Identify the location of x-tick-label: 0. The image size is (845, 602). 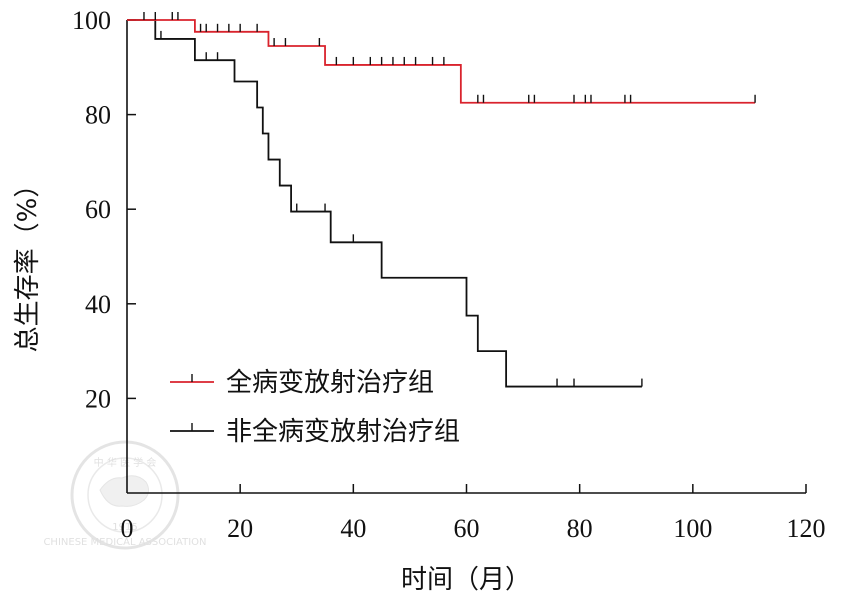
(127, 528).